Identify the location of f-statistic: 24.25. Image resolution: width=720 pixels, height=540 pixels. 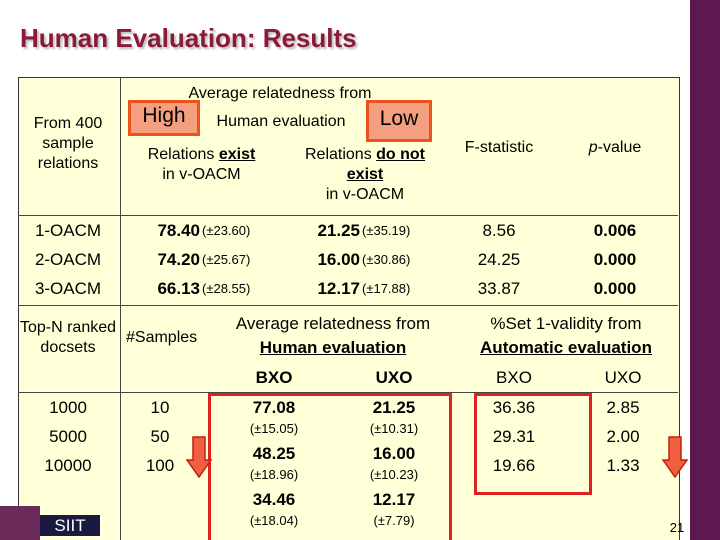
(499, 259).